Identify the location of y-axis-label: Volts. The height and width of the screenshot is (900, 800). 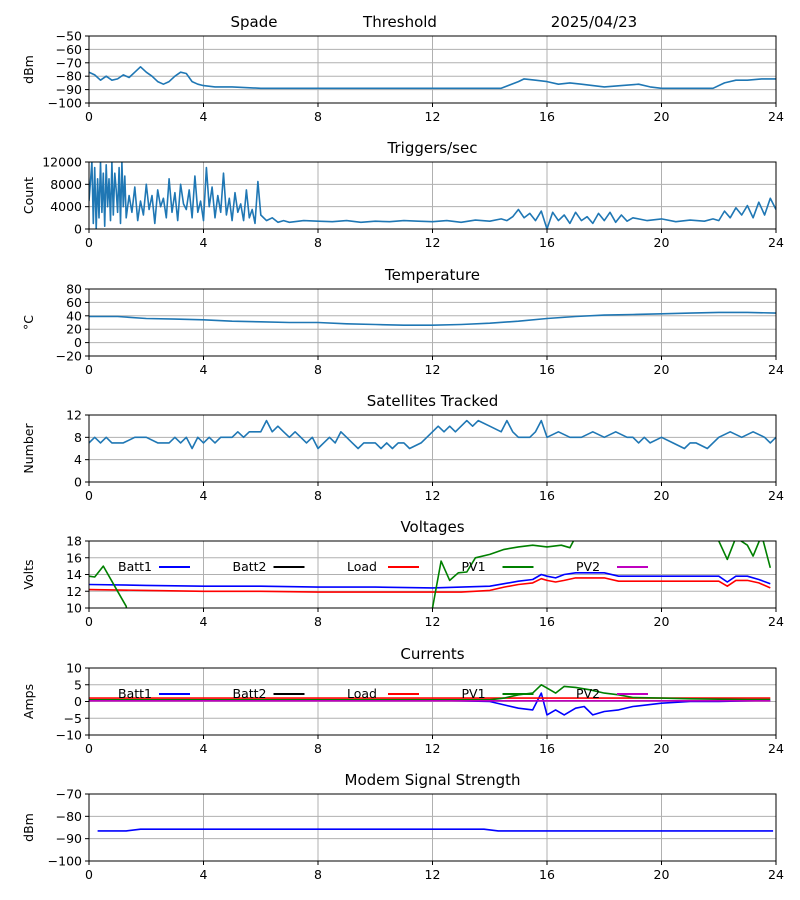
(28, 574).